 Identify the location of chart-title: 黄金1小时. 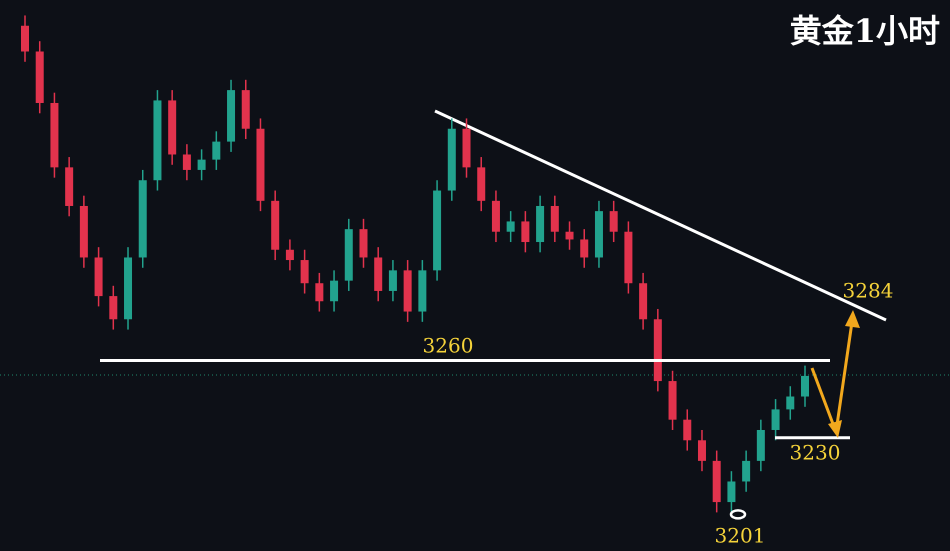
(865, 31).